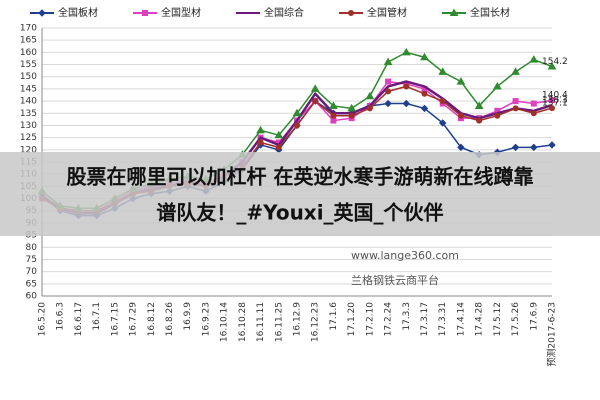  What do you see at coordinates (97, 316) in the screenshot?
I see `x-tick-label: 16.7.1` at bounding box center [97, 316].